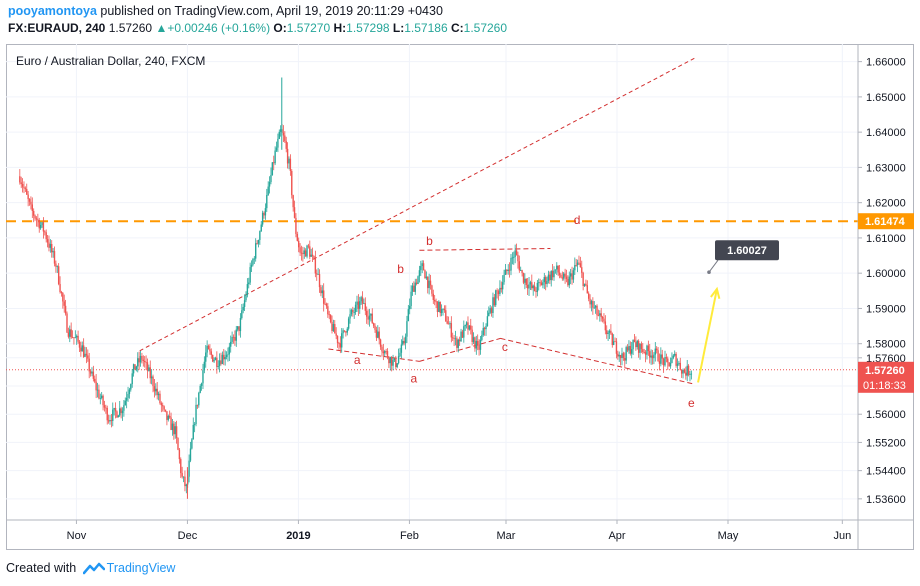 Image resolution: width=920 pixels, height=586 pixels. Describe the element at coordinates (93, 568) in the screenshot. I see `tradingview-logo-icon` at that location.